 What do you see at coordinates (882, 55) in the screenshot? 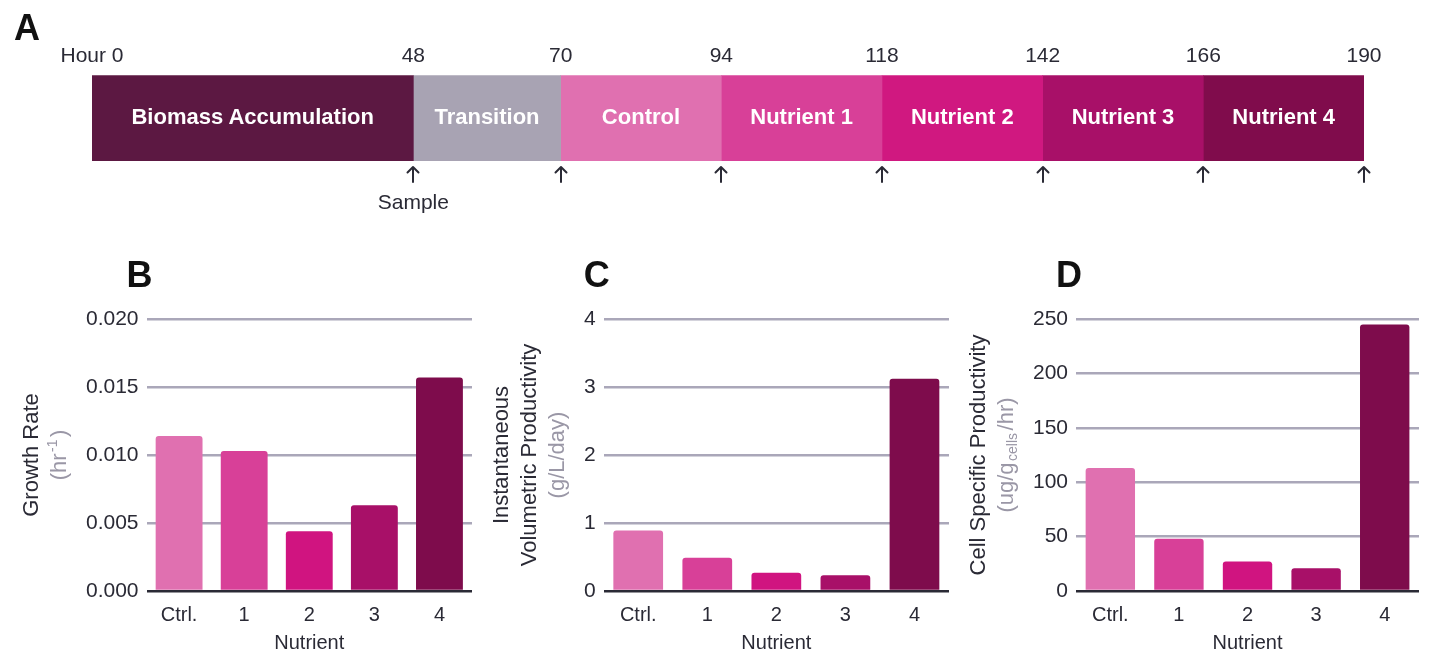
I see `x-tick-label: 118` at bounding box center [882, 55].